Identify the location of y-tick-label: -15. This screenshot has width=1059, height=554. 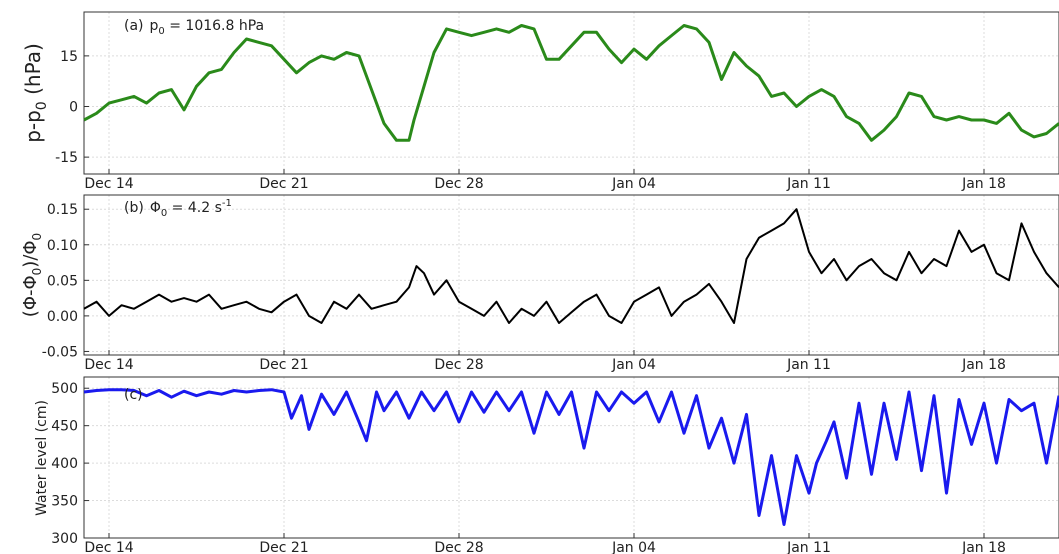
(66, 158).